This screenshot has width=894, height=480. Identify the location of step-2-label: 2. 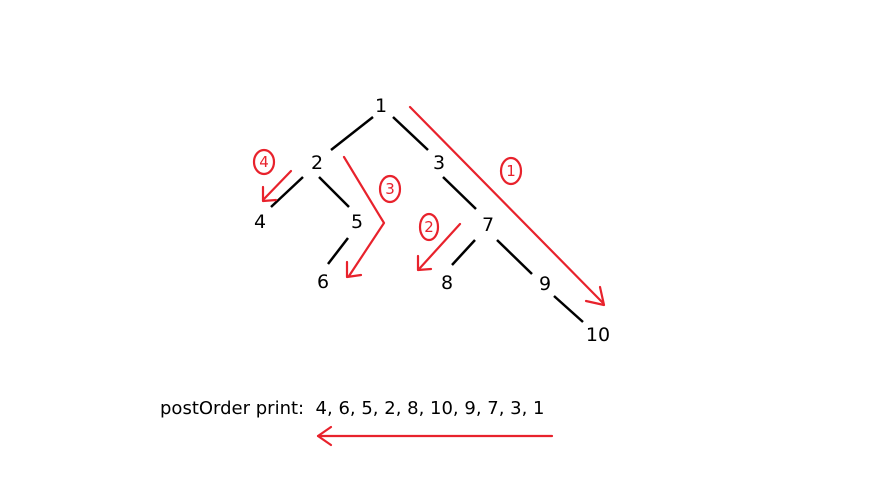
(429, 227).